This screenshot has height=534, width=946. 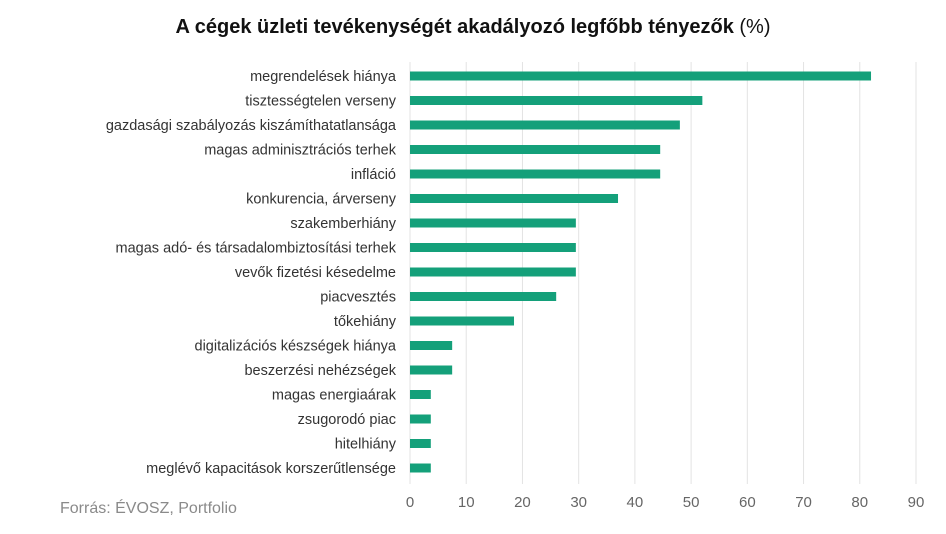 I want to click on category-label: hitelhiány, so click(x=366, y=445).